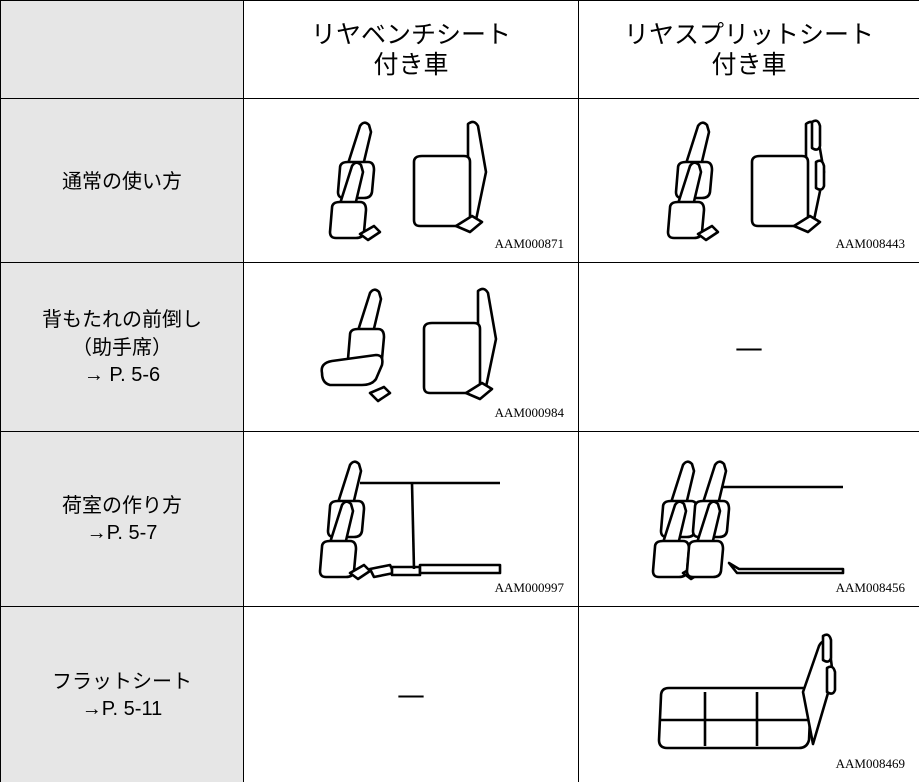 This screenshot has width=919, height=782. Describe the element at coordinates (529, 587) in the screenshot. I see `image-code: AAM000997` at that location.